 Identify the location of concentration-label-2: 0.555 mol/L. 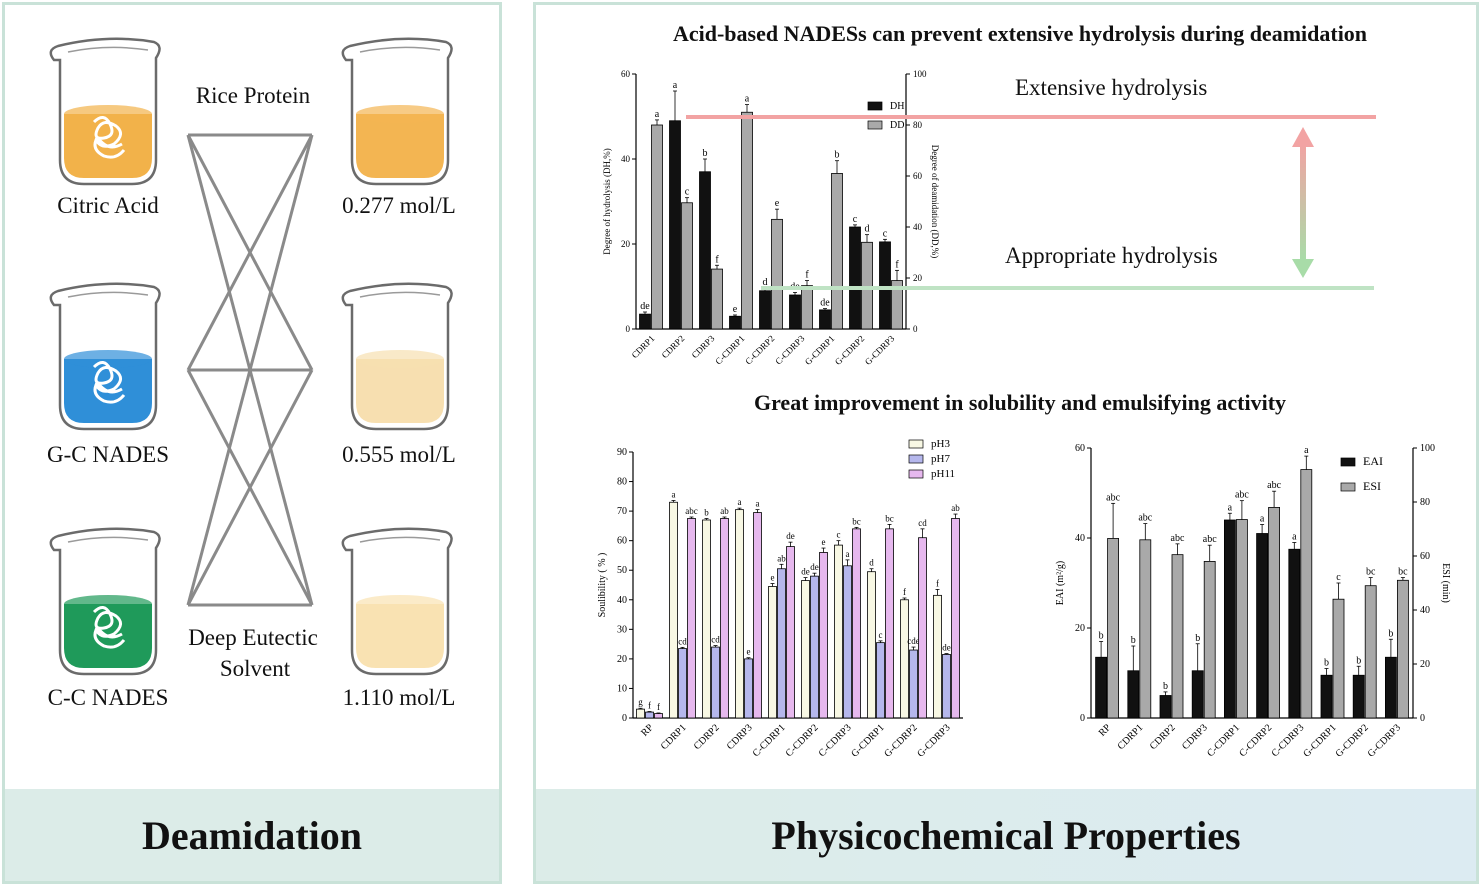
(399, 454).